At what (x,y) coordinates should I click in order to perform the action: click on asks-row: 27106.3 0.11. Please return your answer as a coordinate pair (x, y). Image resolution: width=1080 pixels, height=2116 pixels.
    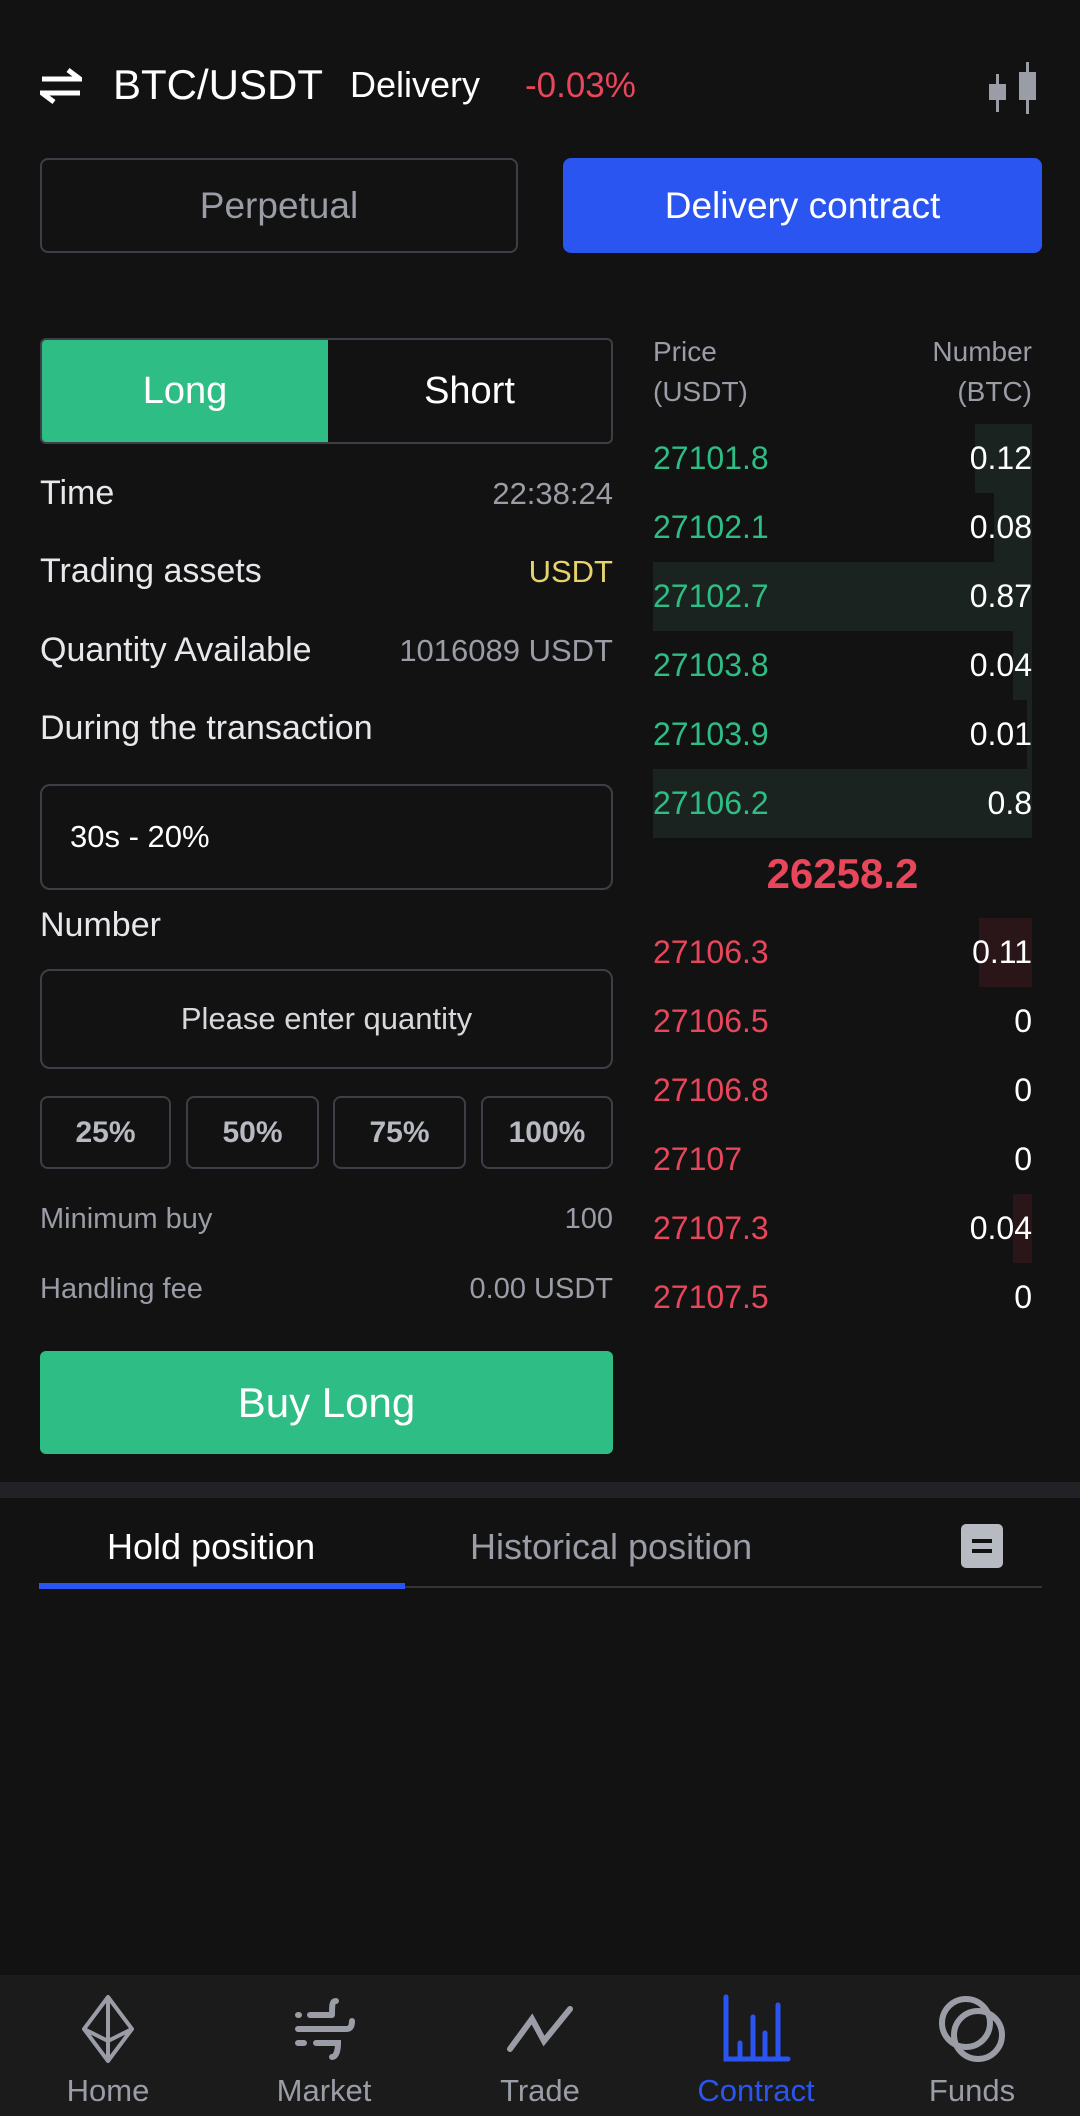
    Looking at the image, I should click on (842, 952).